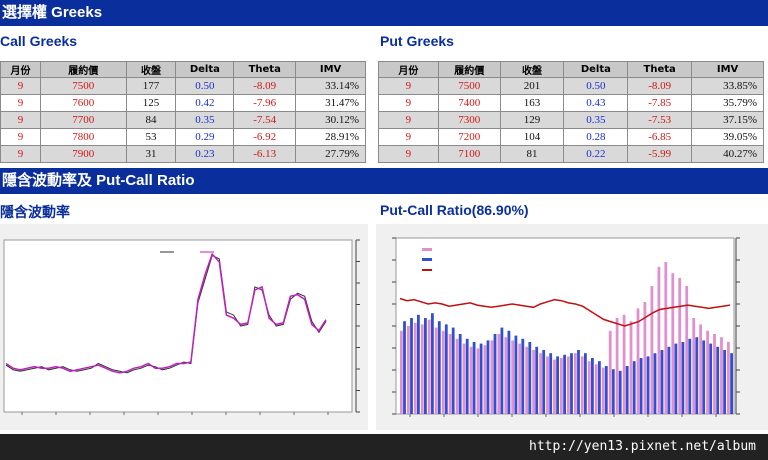  I want to click on pcr-line, so click(565, 312).